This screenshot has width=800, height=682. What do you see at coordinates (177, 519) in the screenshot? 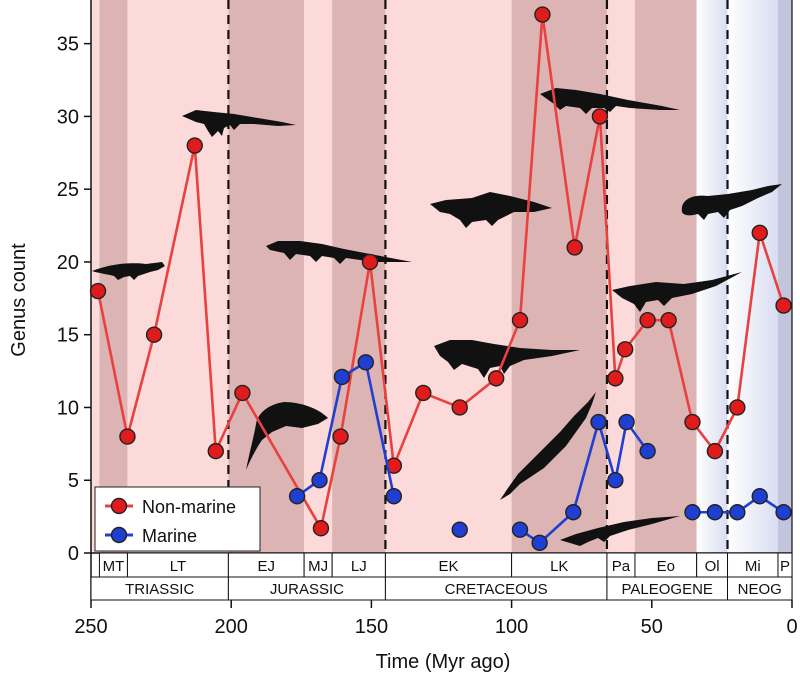
I see `legend: Non-marine Marine` at bounding box center [177, 519].